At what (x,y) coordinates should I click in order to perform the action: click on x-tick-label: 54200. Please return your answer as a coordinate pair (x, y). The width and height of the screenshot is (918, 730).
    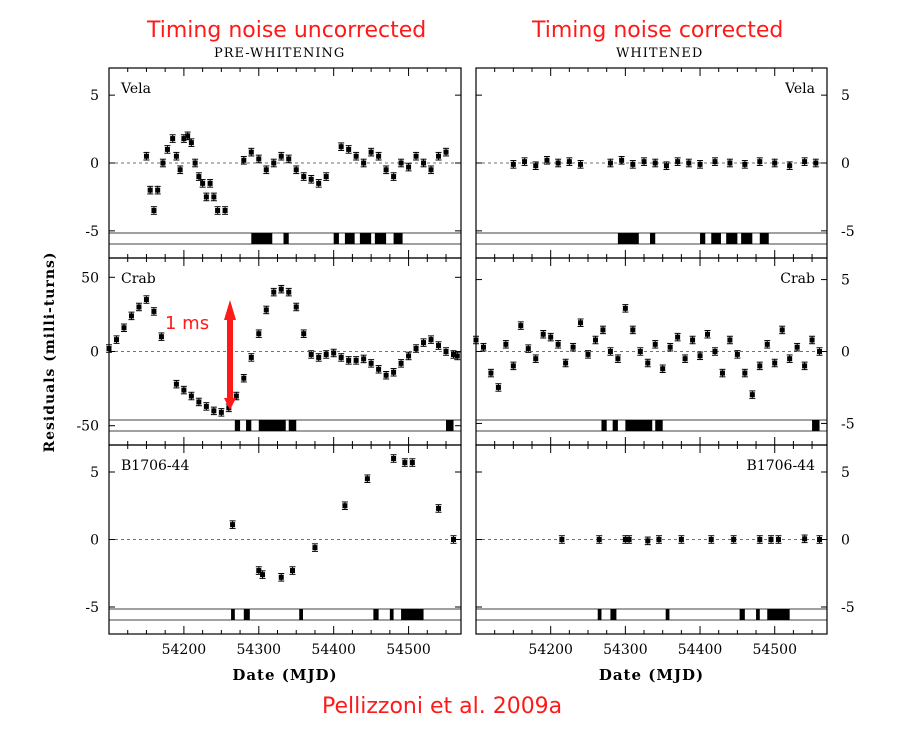
    Looking at the image, I should click on (184, 650).